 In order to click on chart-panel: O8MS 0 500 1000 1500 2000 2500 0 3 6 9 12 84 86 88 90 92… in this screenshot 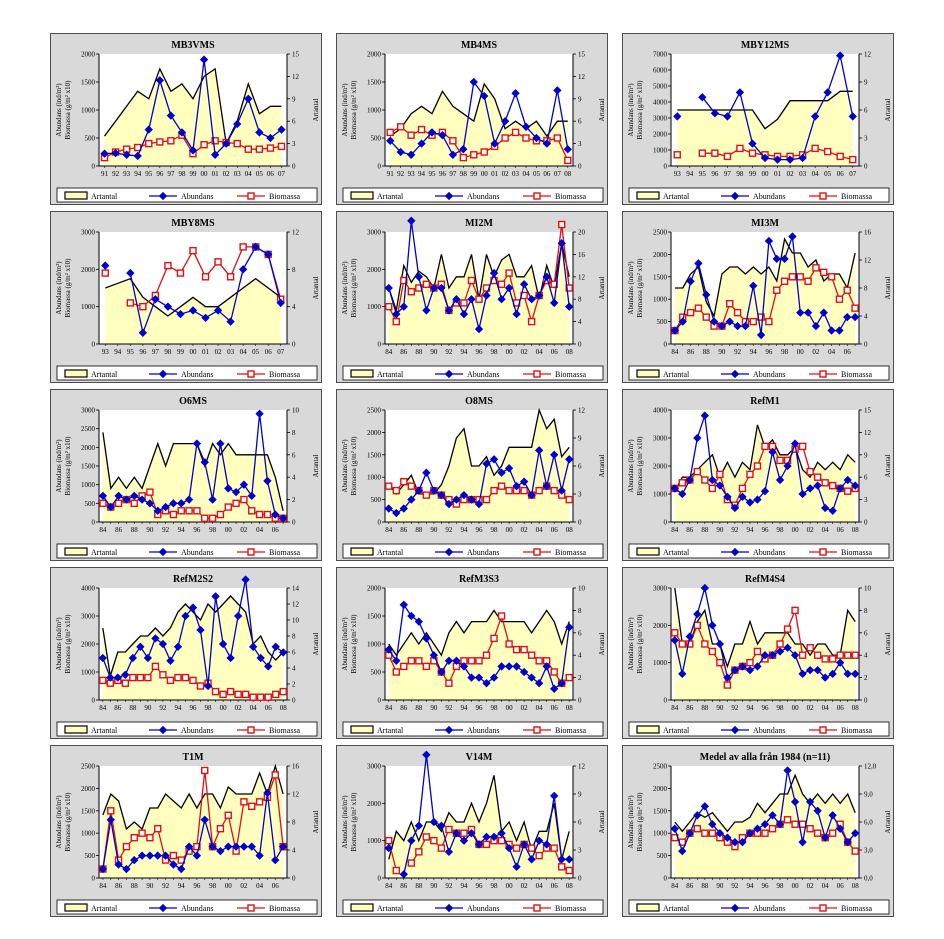, I will do `click(472, 475)`.